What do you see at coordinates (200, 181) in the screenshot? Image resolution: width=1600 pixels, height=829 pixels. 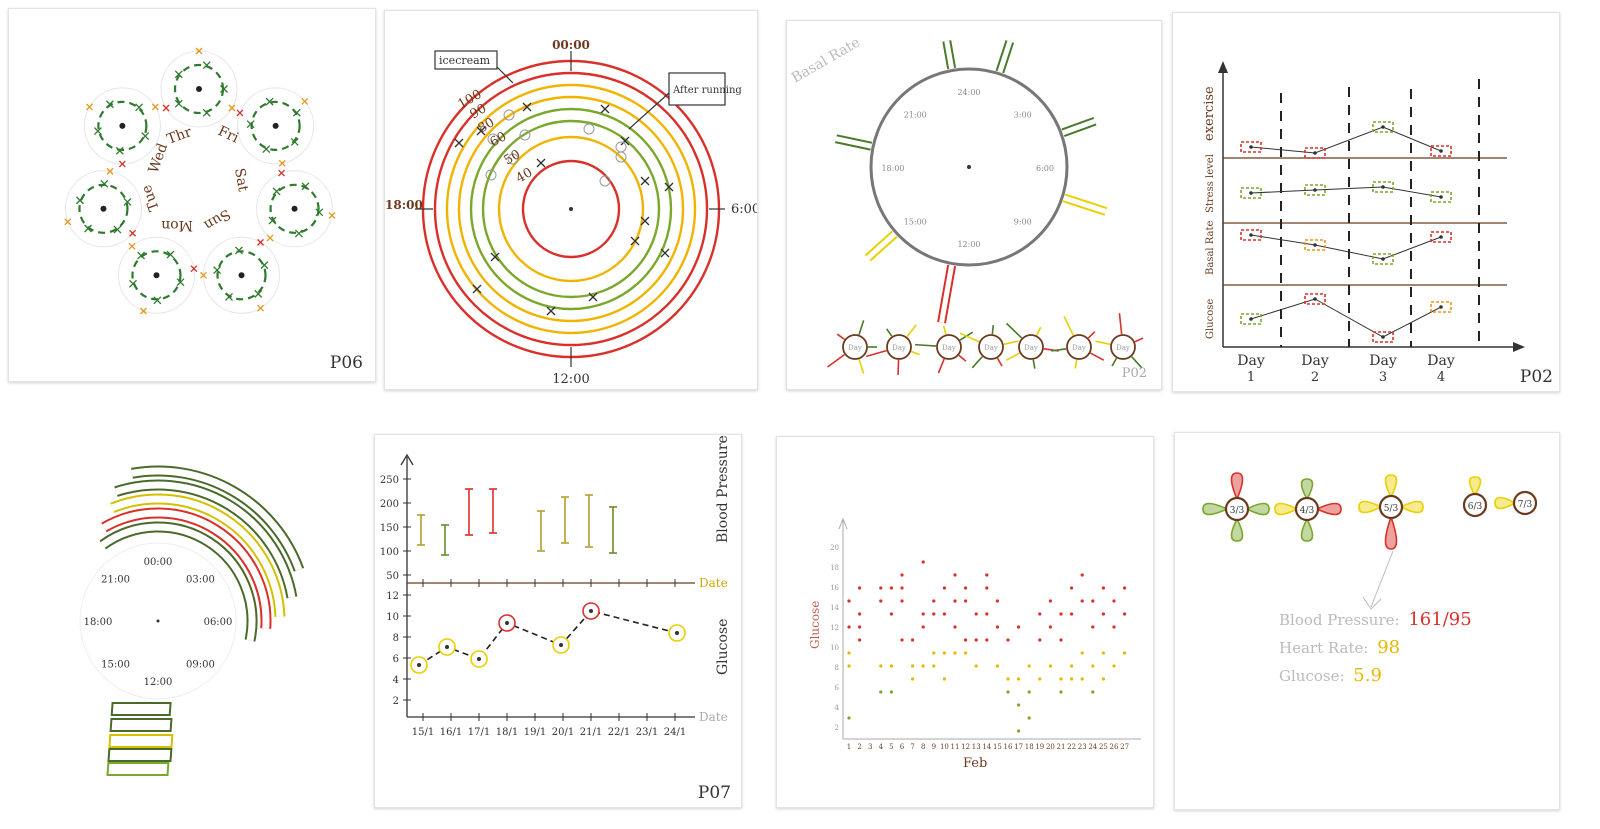 I see `weekly-wheel-drawing: Thr Fri Sat Sun Mon Tue Wed` at bounding box center [200, 181].